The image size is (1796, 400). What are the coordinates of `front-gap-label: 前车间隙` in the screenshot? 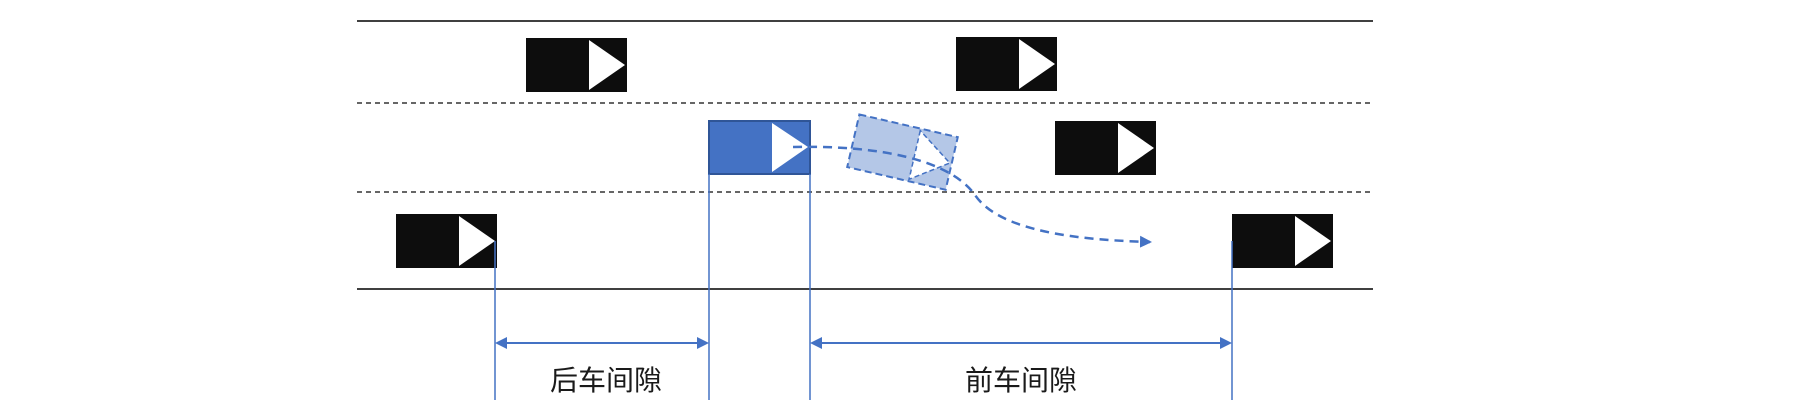 It's located at (1021, 380).